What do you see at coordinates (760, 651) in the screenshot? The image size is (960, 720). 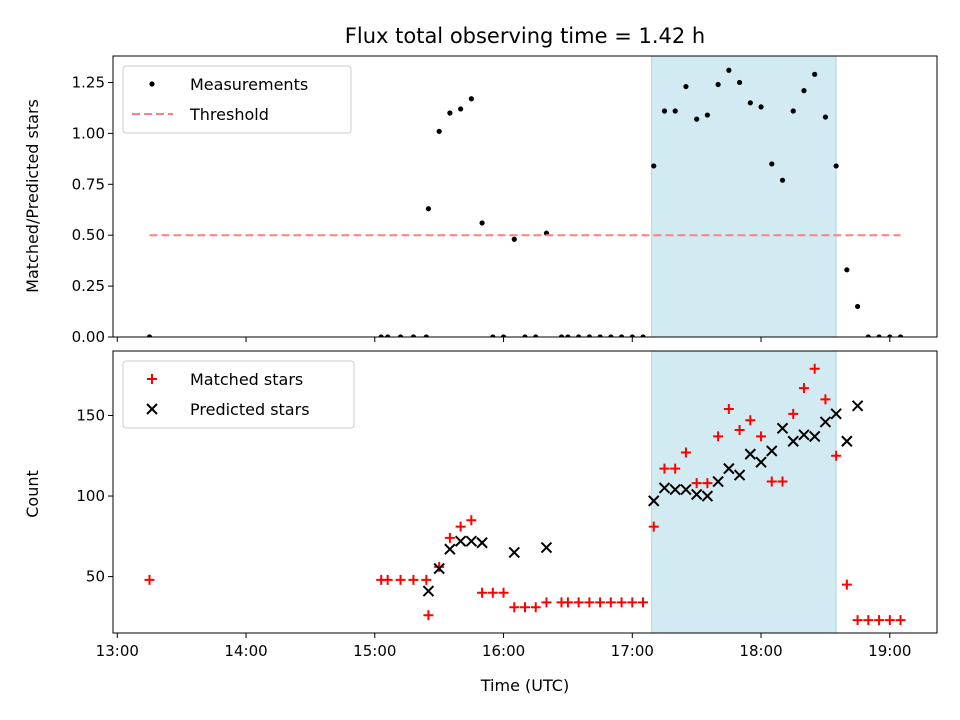 I see `x-tick-label: 18:00` at bounding box center [760, 651].